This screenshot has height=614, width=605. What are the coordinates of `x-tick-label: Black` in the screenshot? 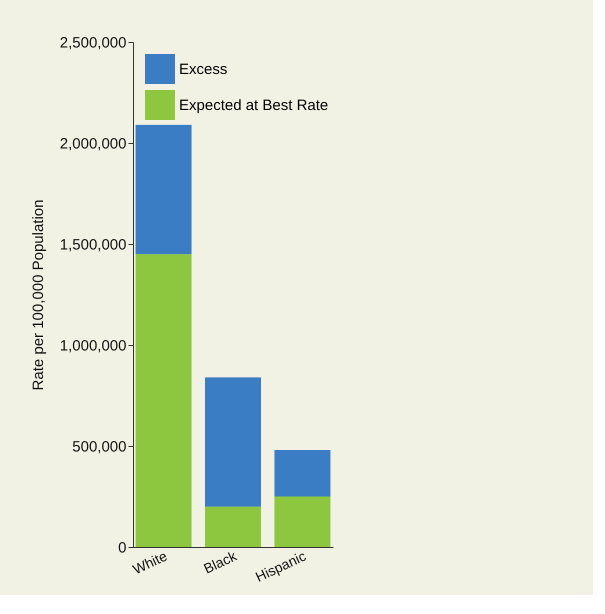 It's located at (220, 562).